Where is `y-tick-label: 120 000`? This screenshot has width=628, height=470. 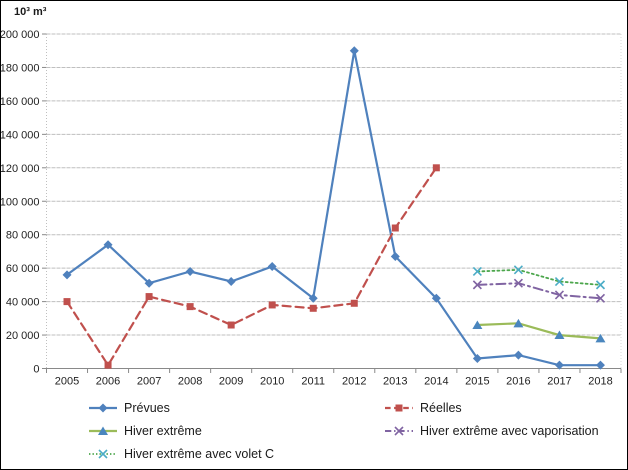
y-tick-label: 120 000 is located at coordinates (20, 169).